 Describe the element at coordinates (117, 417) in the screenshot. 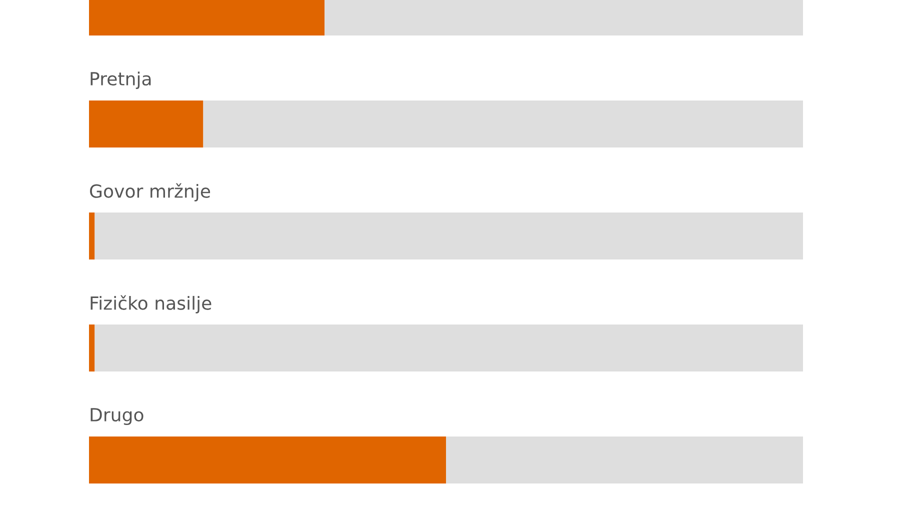

I see `y-tick-label: Drugo` at that location.